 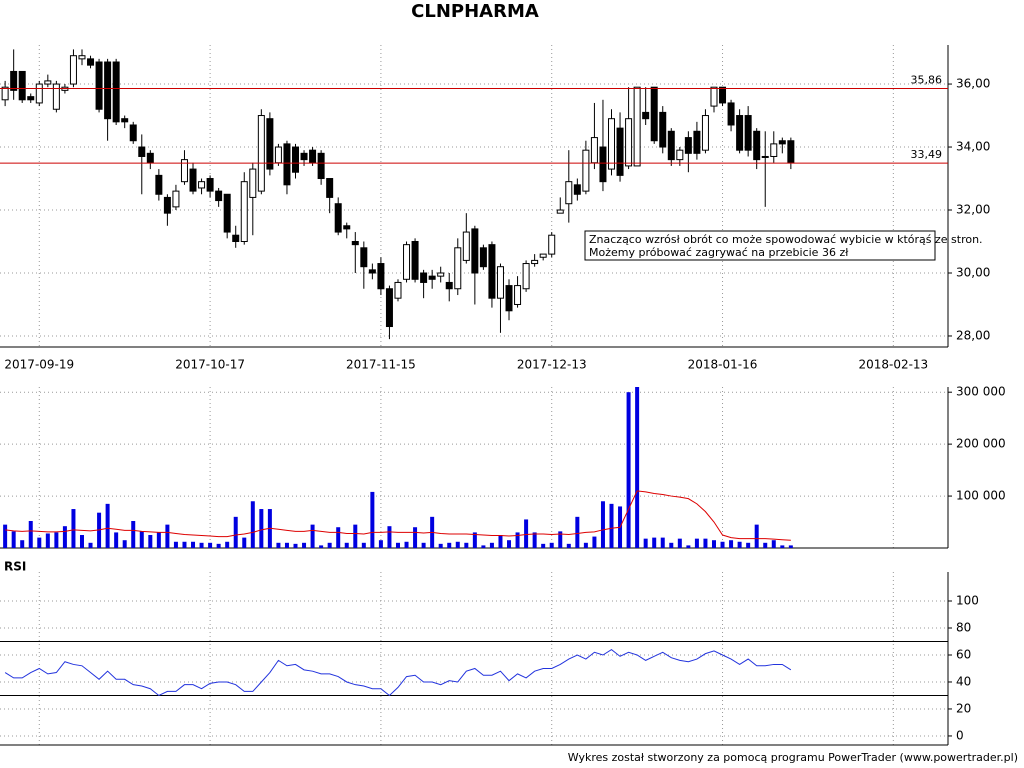 What do you see at coordinates (963, 654) in the screenshot?
I see `y-tick-label: 60` at bounding box center [963, 654].